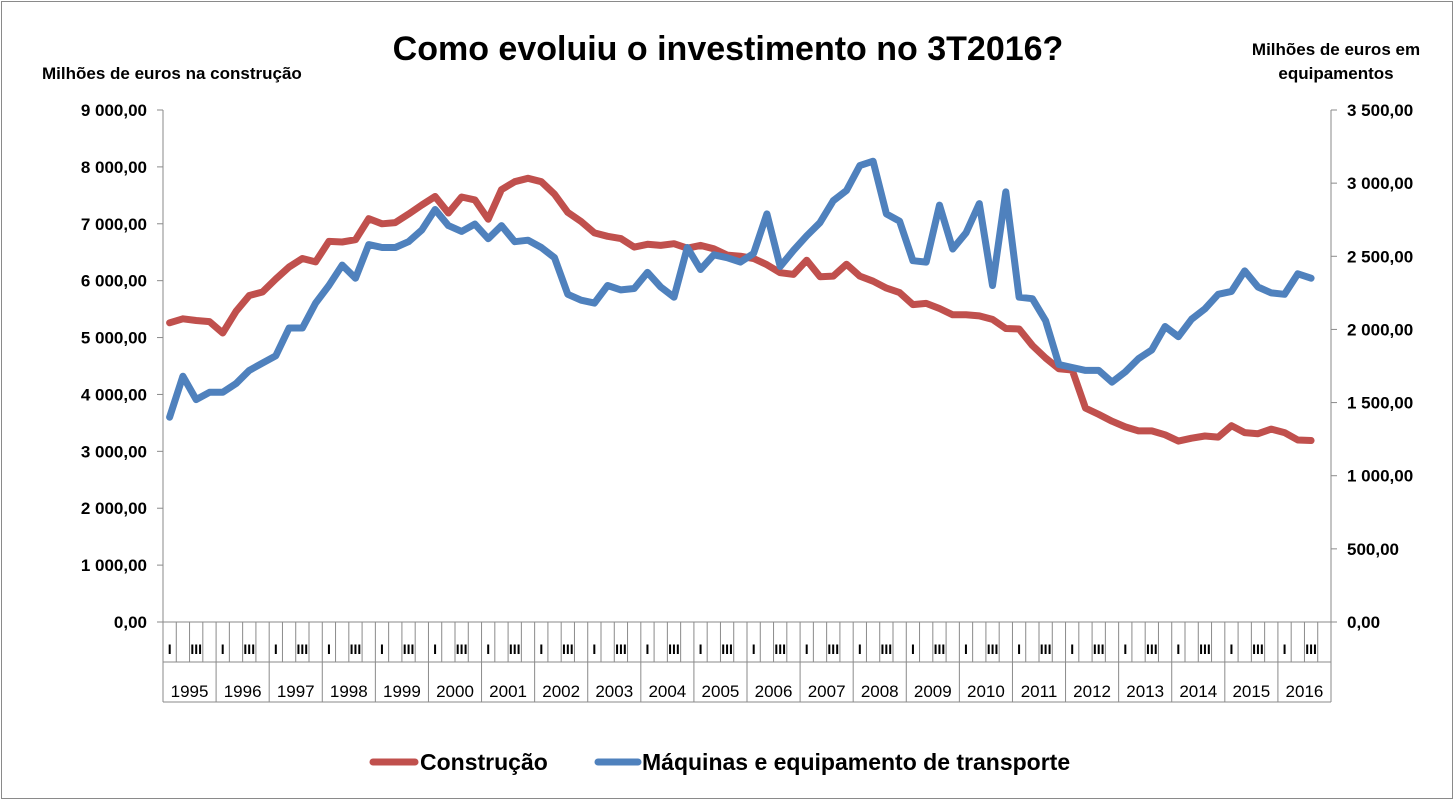  Describe the element at coordinates (1380, 110) in the screenshot. I see `right-tick-label: 3 500,00` at that location.